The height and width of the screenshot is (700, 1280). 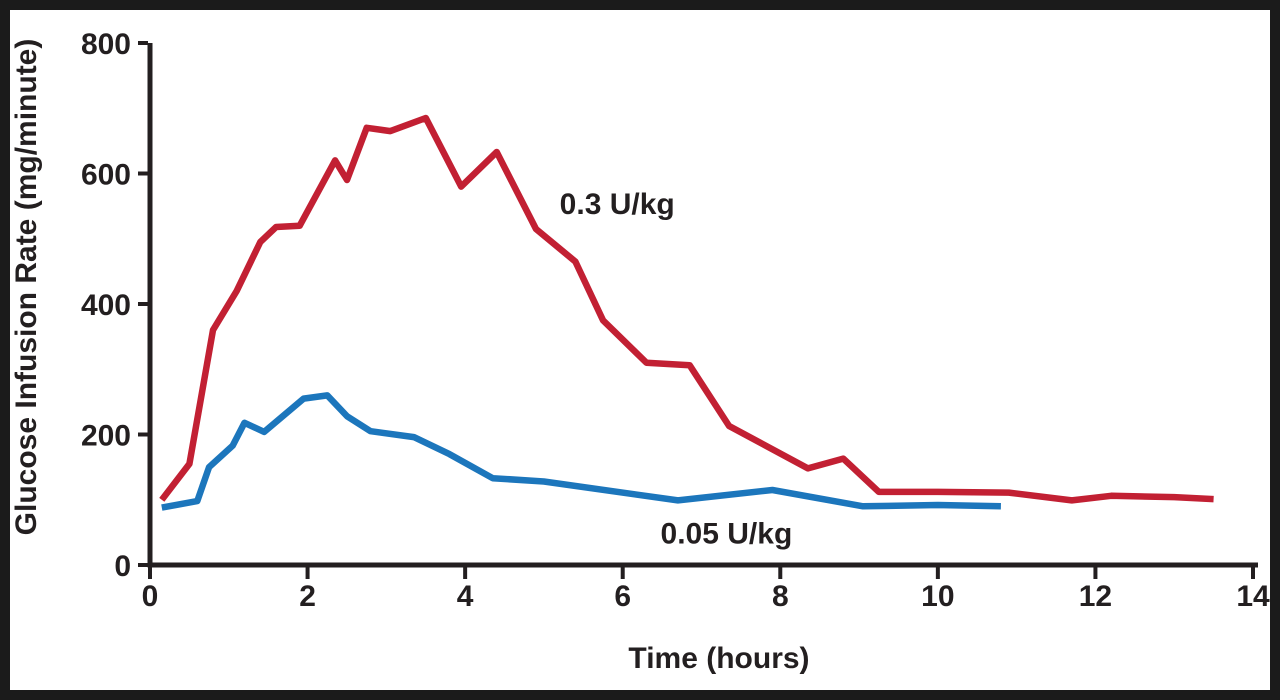 I want to click on x-tick-label: 10, so click(x=937, y=596).